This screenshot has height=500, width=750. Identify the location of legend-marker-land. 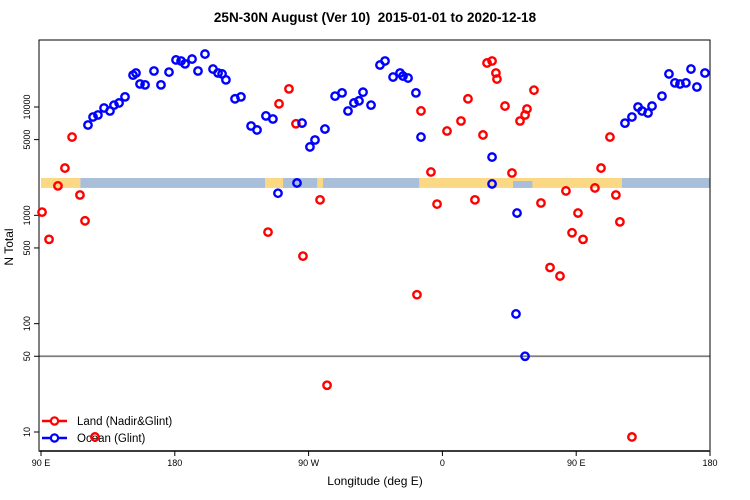
(54, 421).